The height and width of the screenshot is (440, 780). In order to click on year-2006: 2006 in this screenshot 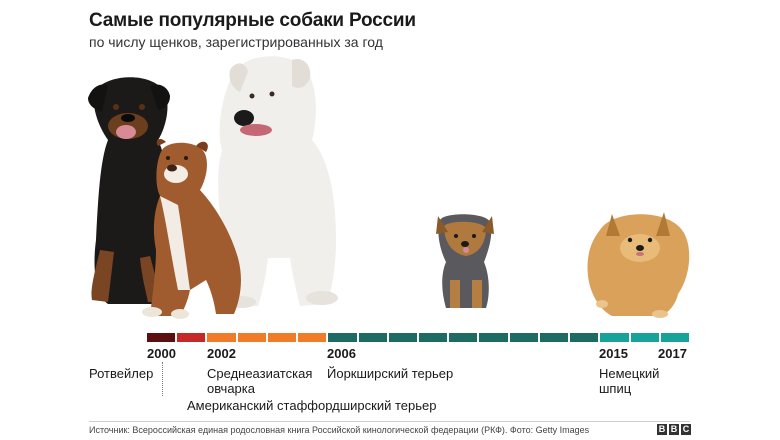, I will do `click(341, 353)`.